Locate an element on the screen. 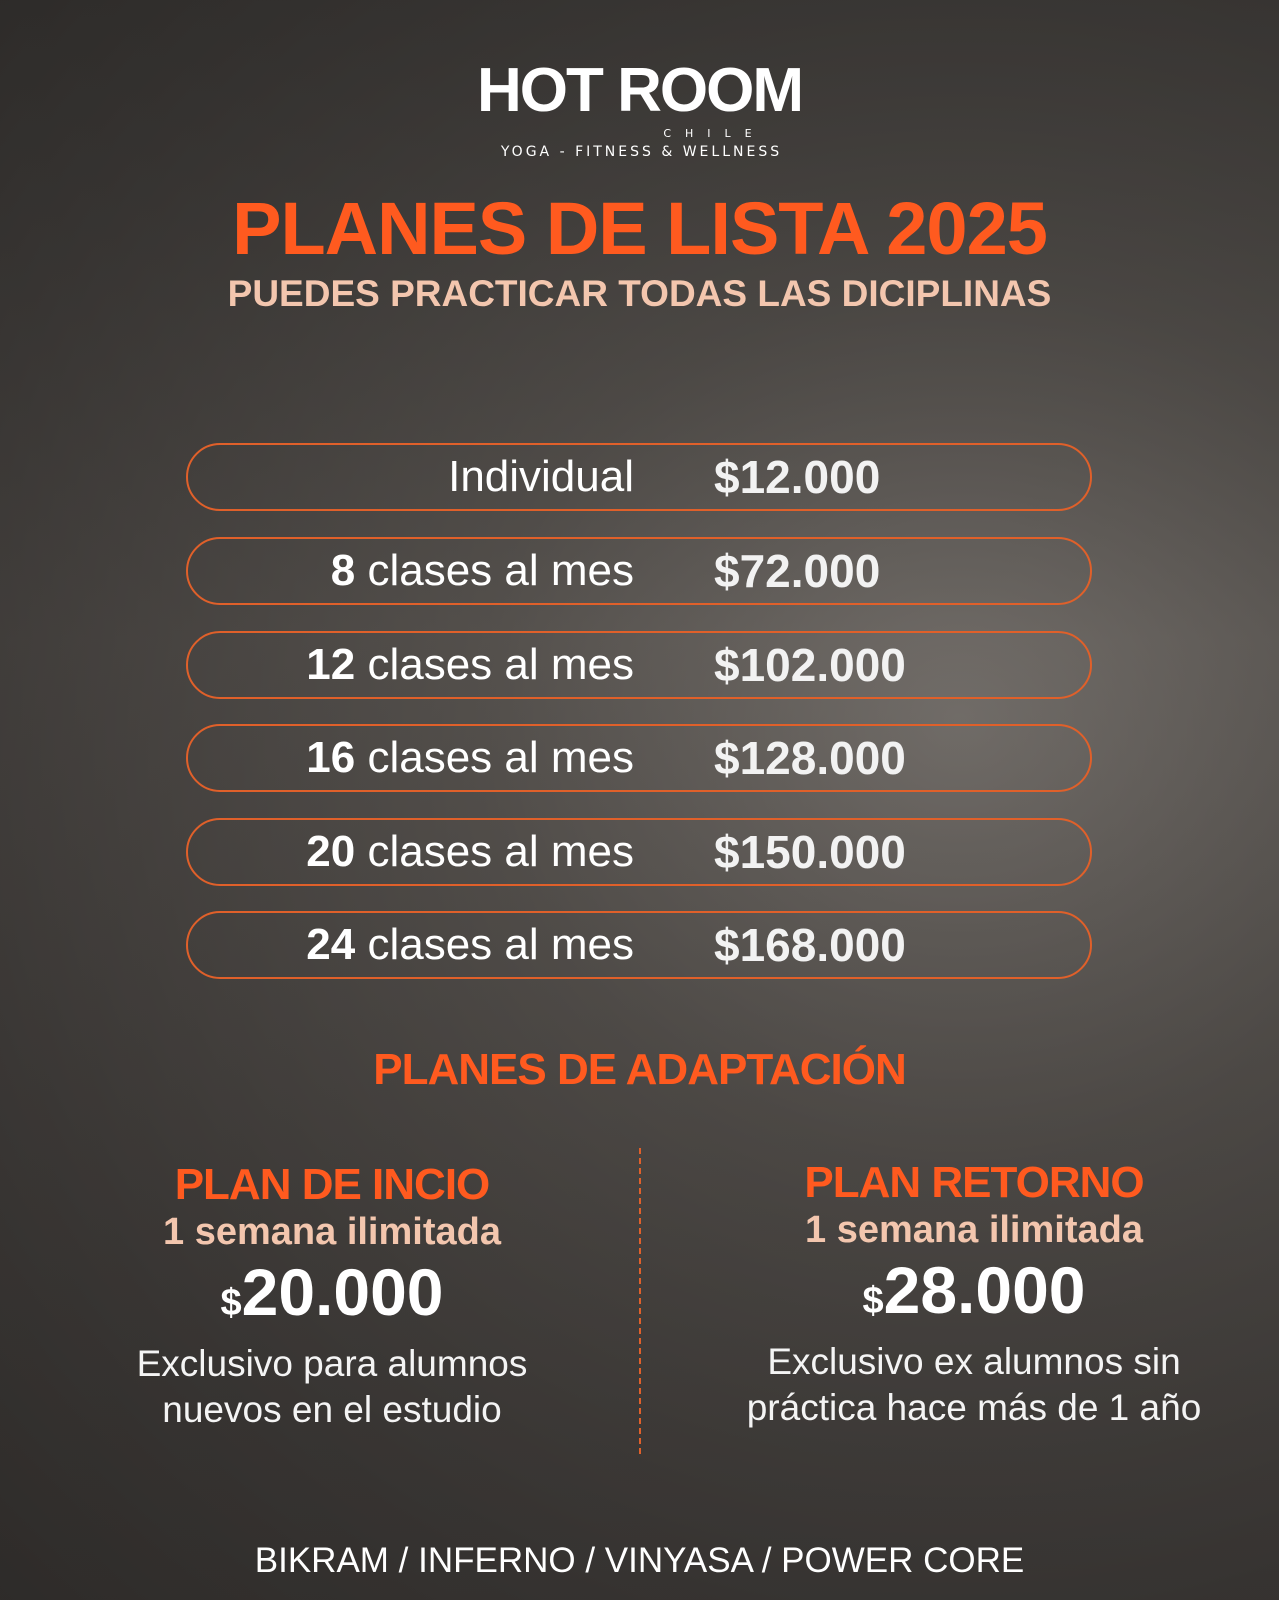  hotroom-logo: HOT ROOM CHILE YOGA - FITNESS & WELLNESS is located at coordinates (640, 108).